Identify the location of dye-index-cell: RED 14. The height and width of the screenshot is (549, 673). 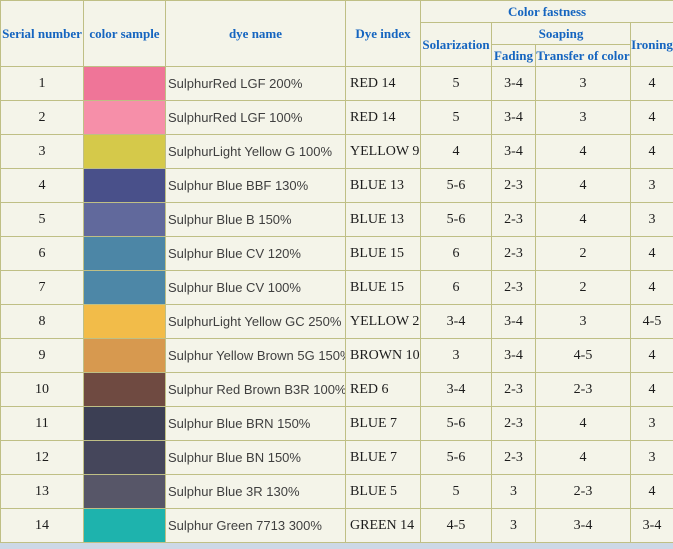
(383, 83).